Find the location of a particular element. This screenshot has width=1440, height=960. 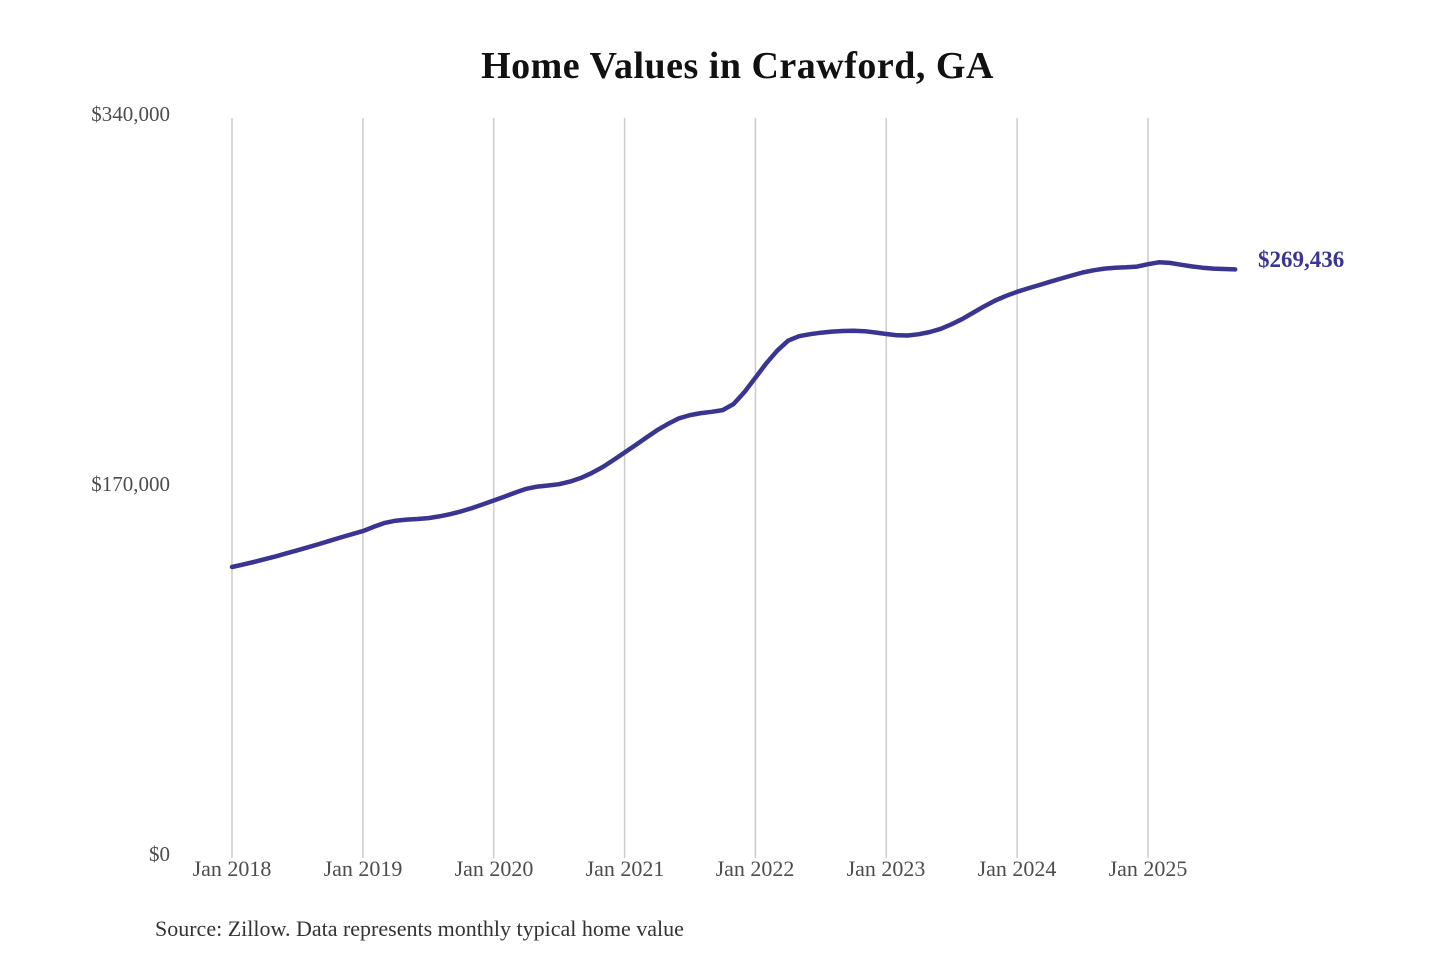

y-tick-label: $170,000 is located at coordinates (130, 484).